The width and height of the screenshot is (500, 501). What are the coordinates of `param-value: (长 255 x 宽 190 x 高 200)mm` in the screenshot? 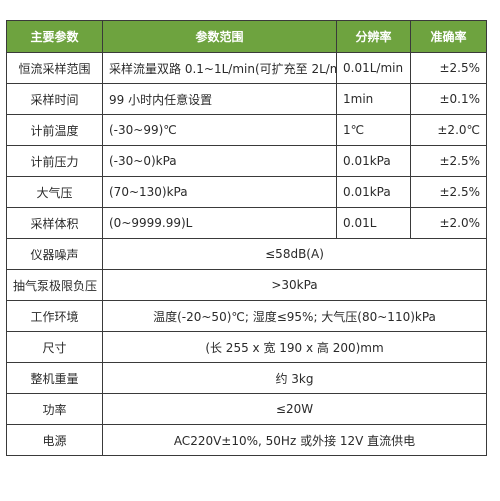 It's located at (294, 347).